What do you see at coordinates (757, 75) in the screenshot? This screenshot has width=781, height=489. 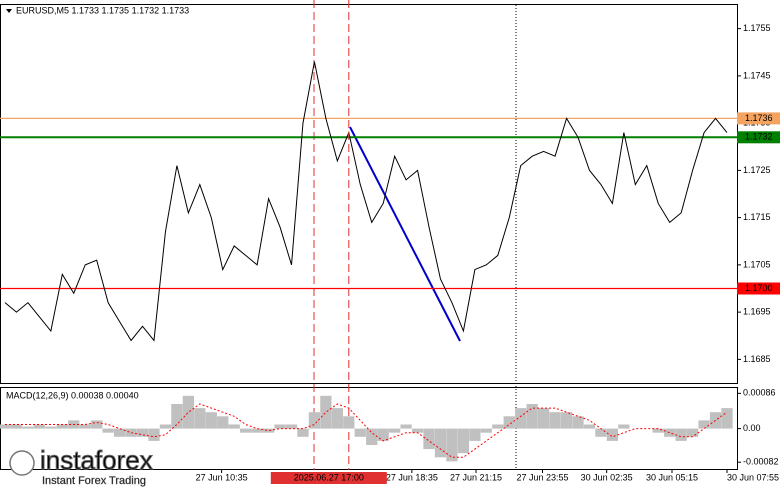 I see `y-tick-label: 1.1745` at bounding box center [757, 75].